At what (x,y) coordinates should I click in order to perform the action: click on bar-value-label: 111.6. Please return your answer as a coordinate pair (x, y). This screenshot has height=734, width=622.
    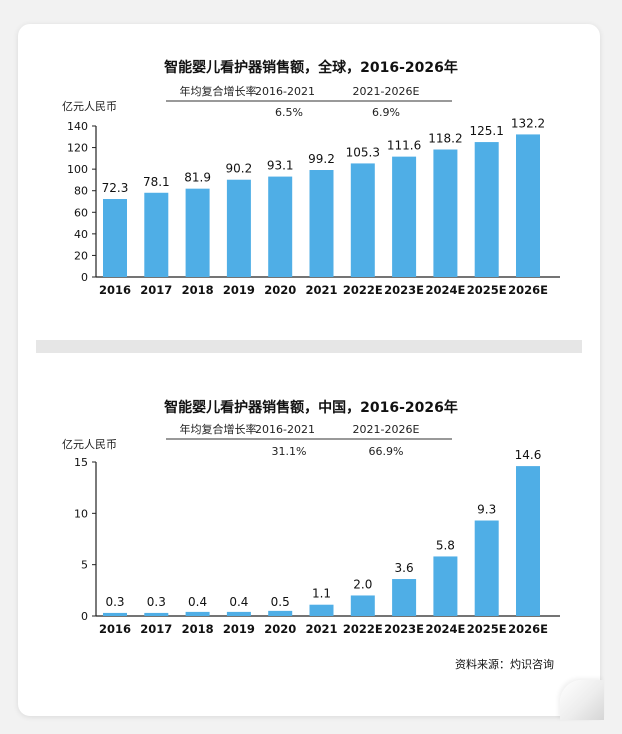
    Looking at the image, I should click on (404, 146).